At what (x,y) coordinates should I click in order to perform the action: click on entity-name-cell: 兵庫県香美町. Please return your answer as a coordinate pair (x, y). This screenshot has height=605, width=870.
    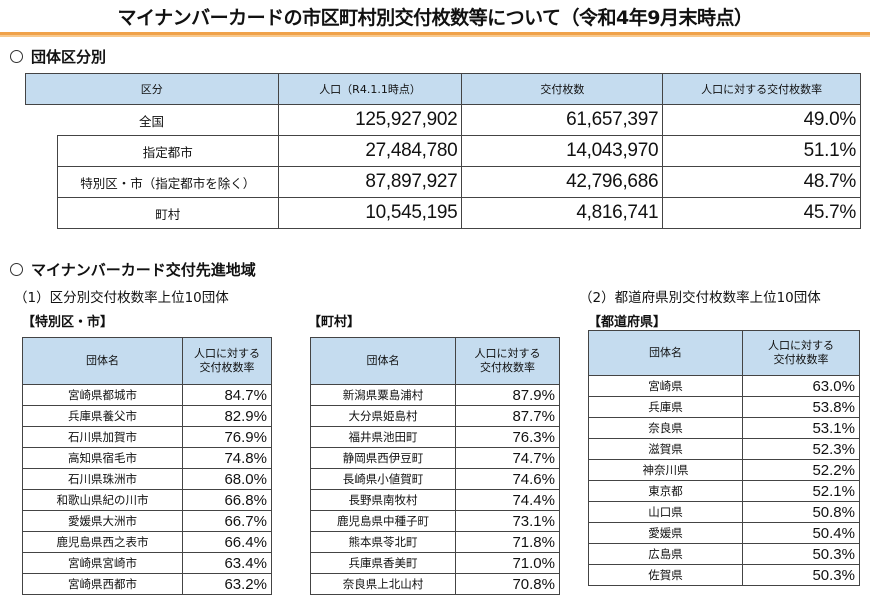
    Looking at the image, I should click on (383, 563).